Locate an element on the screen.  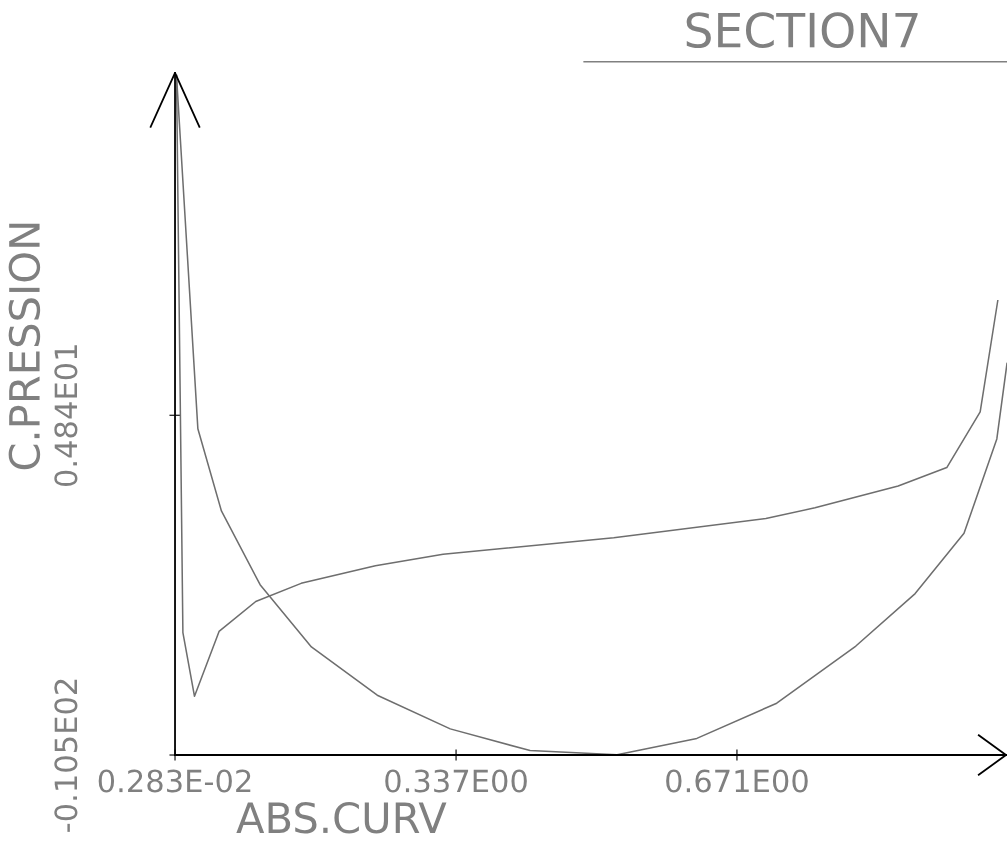
chart-title: SECTION7 is located at coordinates (802, 30).